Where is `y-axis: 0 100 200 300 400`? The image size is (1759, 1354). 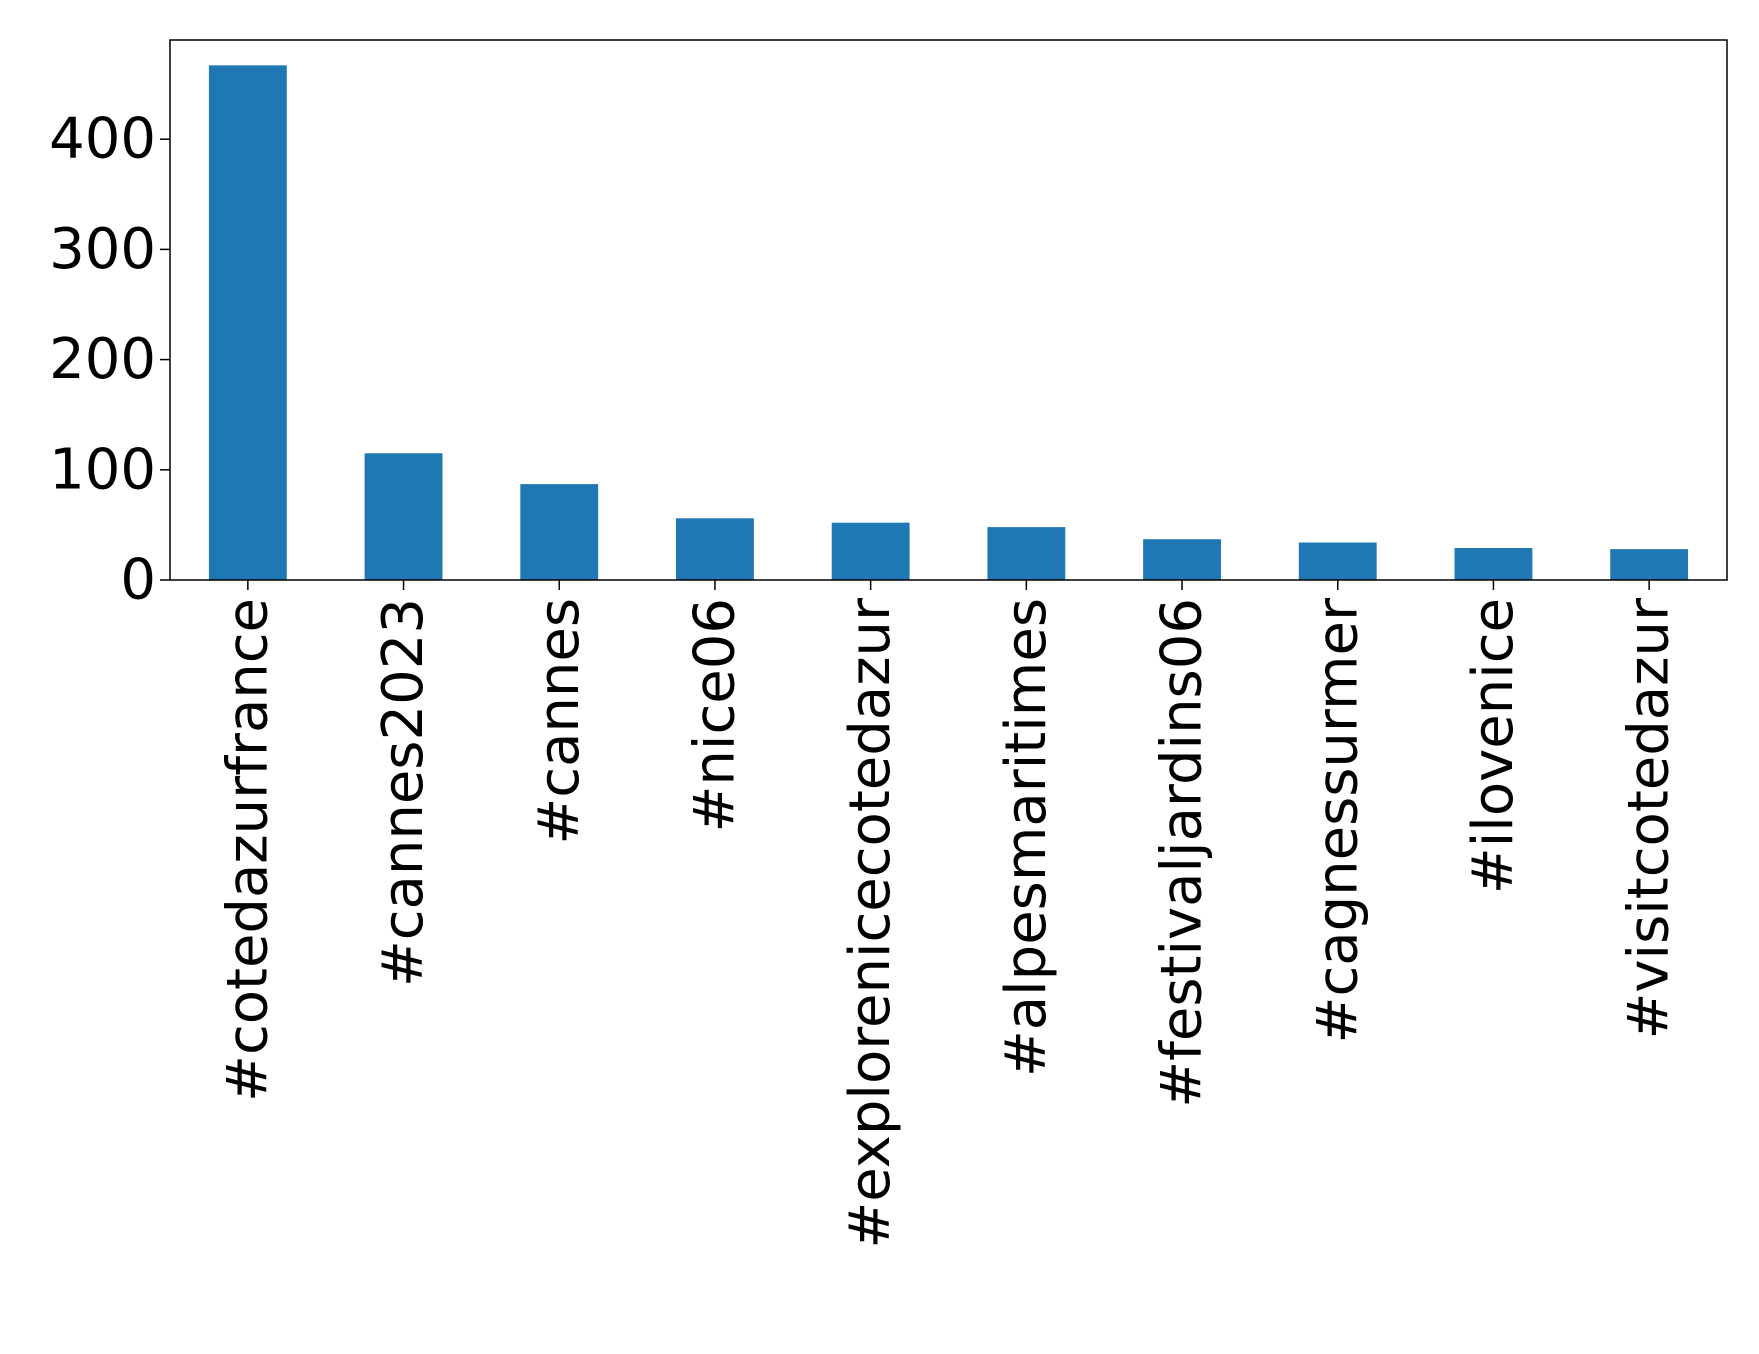
y-axis: 0 100 200 300 400 is located at coordinates (109, 360).